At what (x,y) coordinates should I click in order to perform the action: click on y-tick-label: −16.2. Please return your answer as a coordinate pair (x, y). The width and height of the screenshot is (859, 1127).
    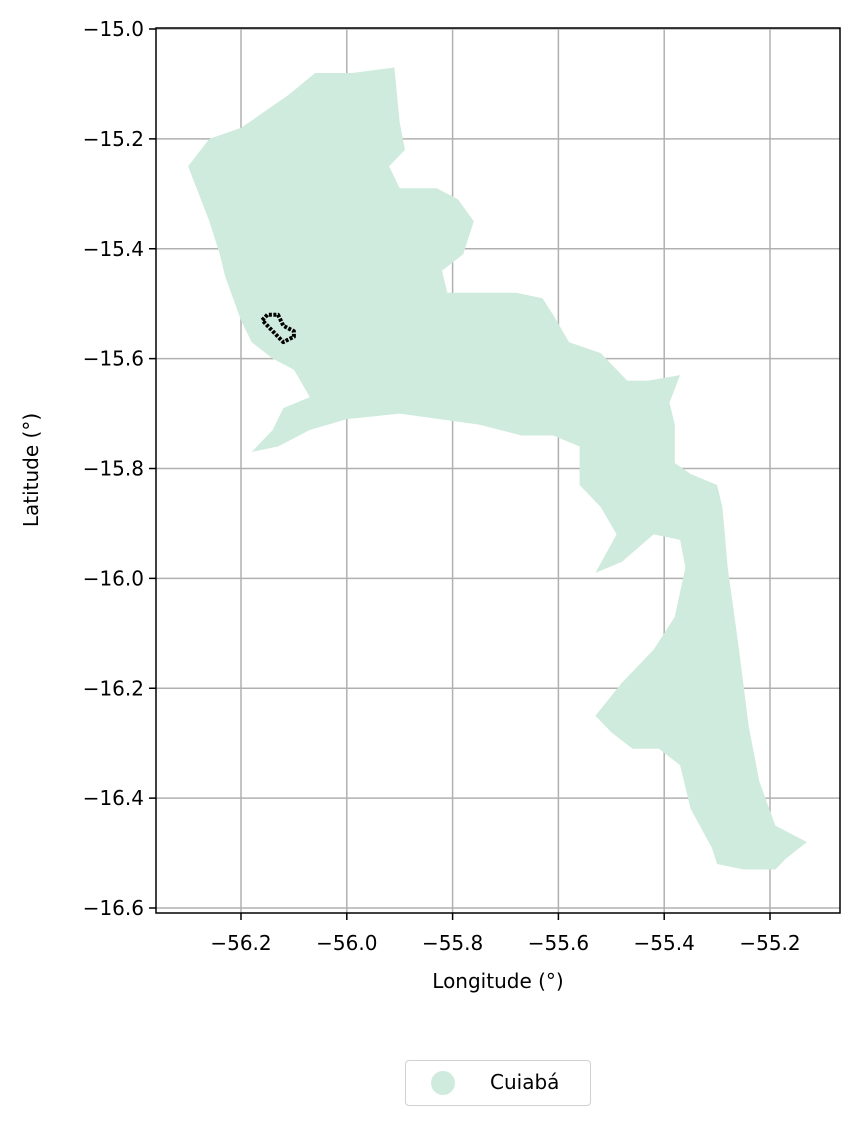
    Looking at the image, I should click on (113, 688).